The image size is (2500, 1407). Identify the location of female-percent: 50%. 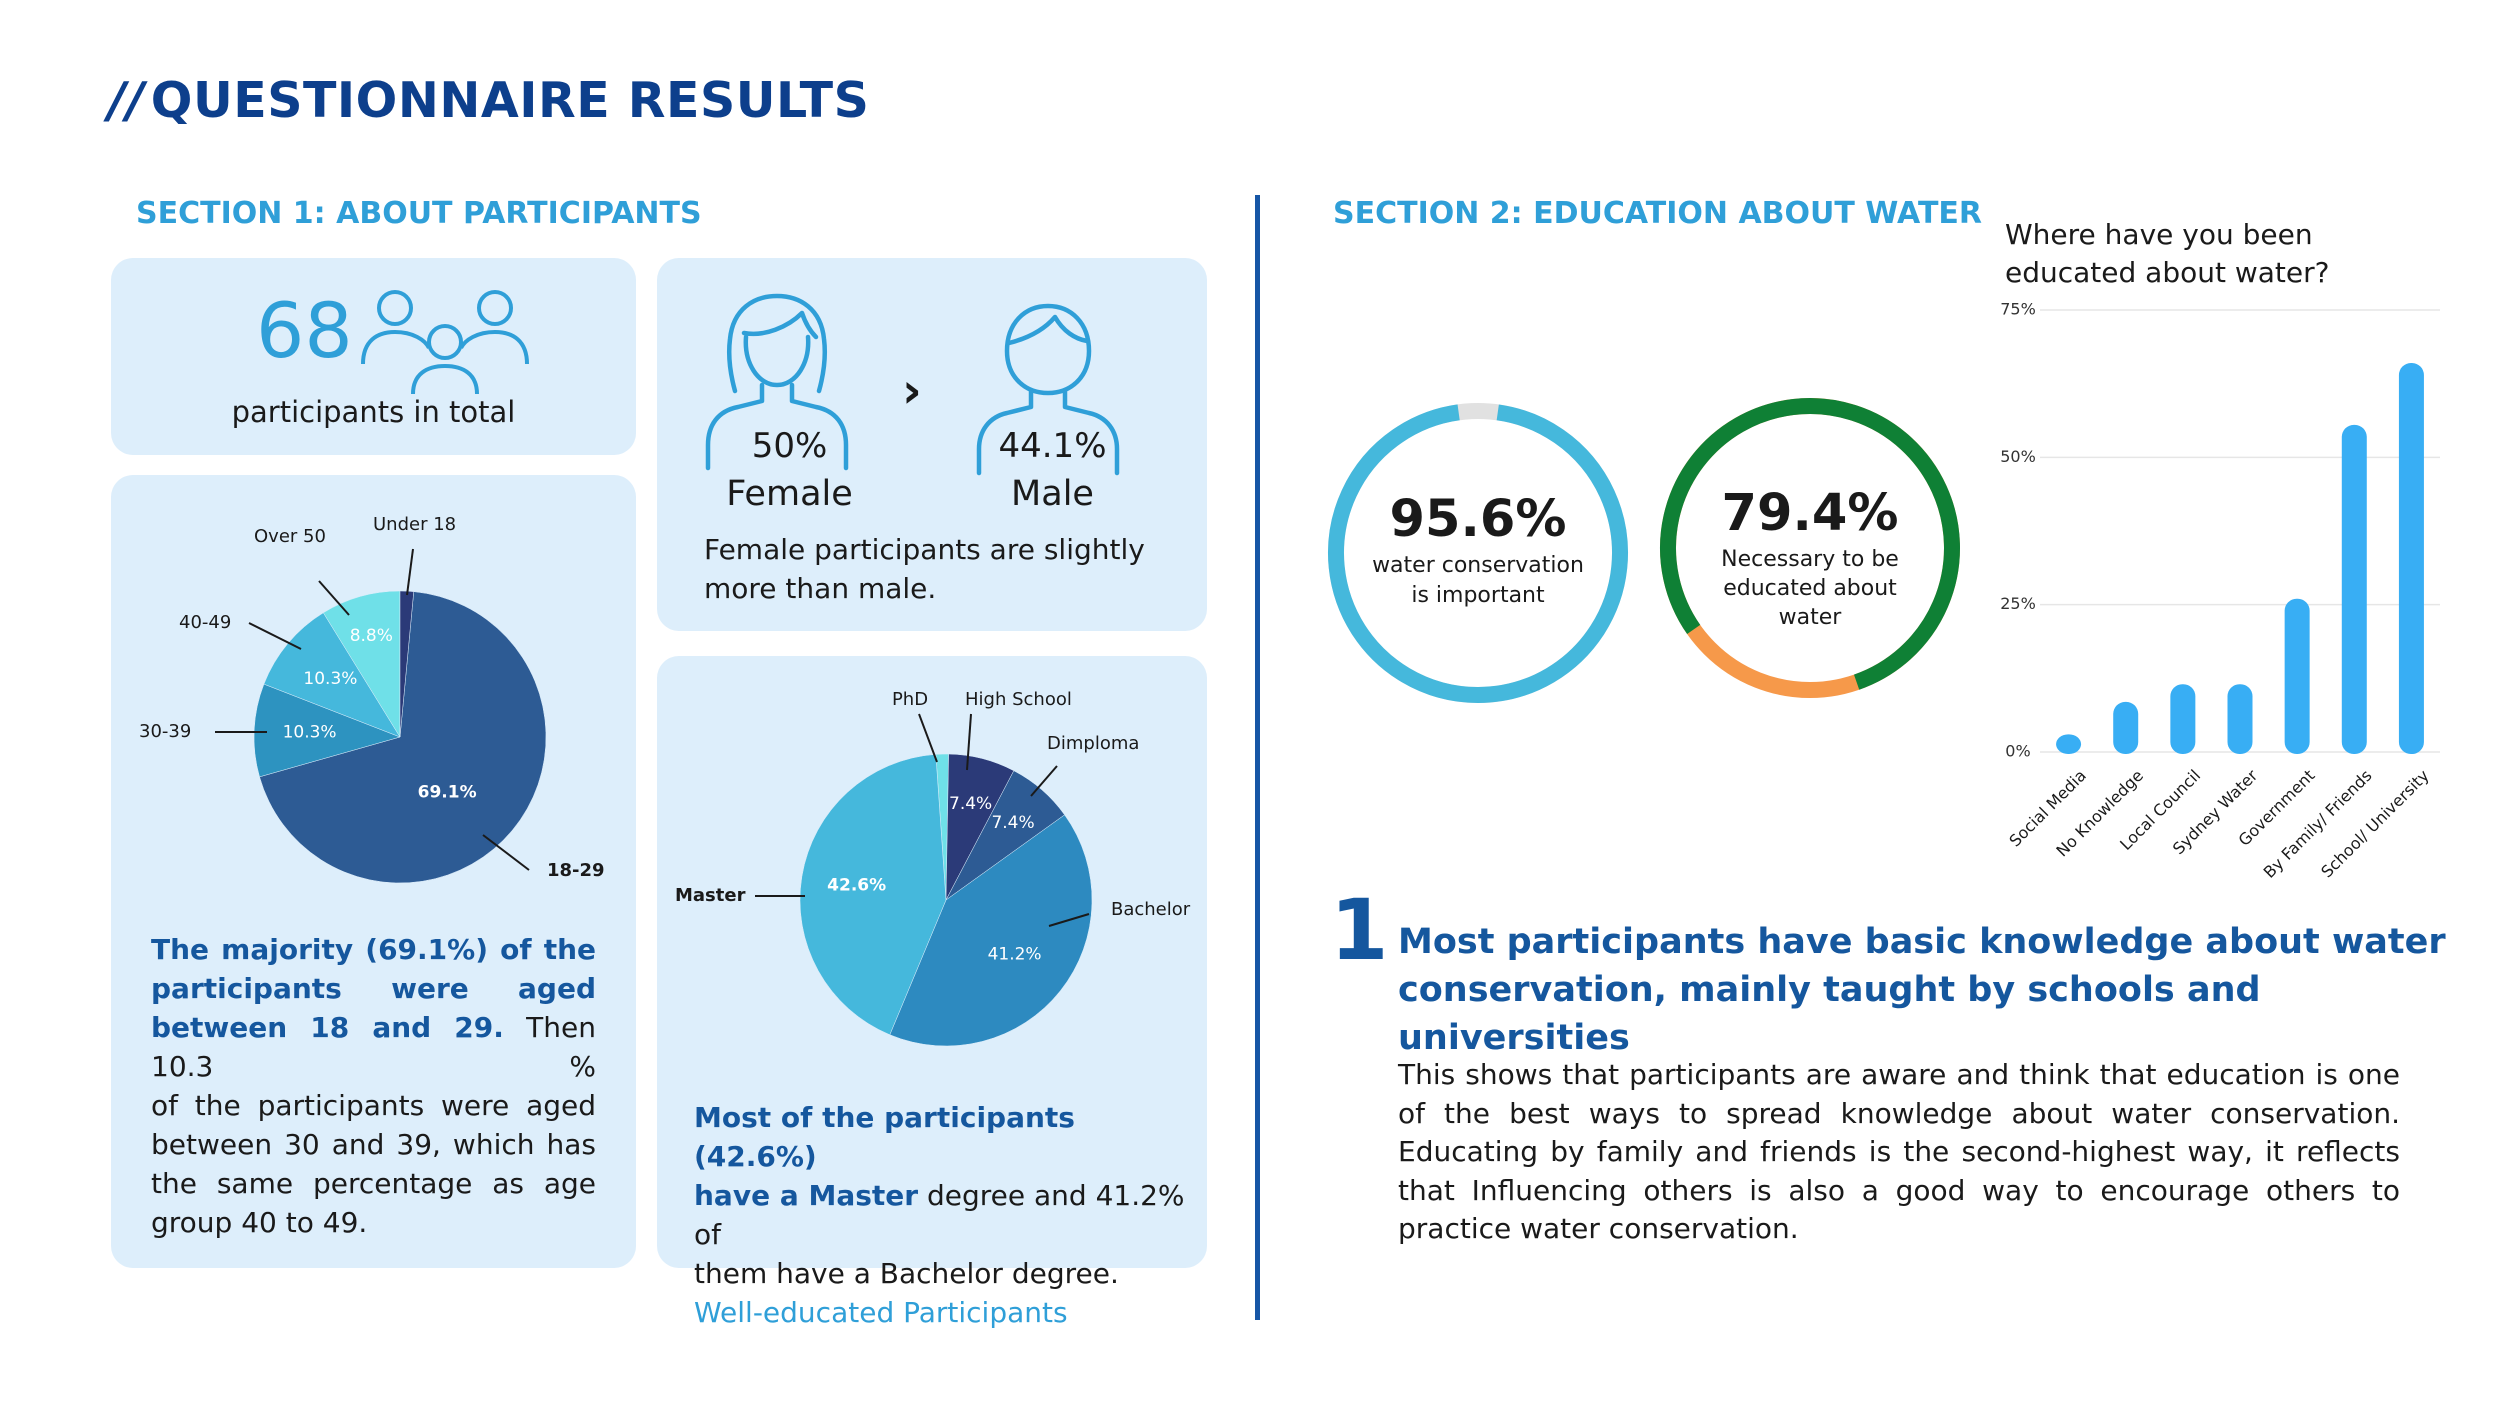
(789, 446).